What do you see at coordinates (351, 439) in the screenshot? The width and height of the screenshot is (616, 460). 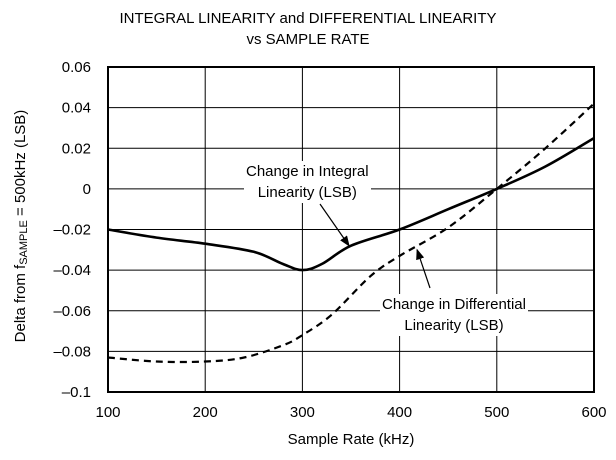 I see `x-axis-label: Sample Rate (kHz)` at bounding box center [351, 439].